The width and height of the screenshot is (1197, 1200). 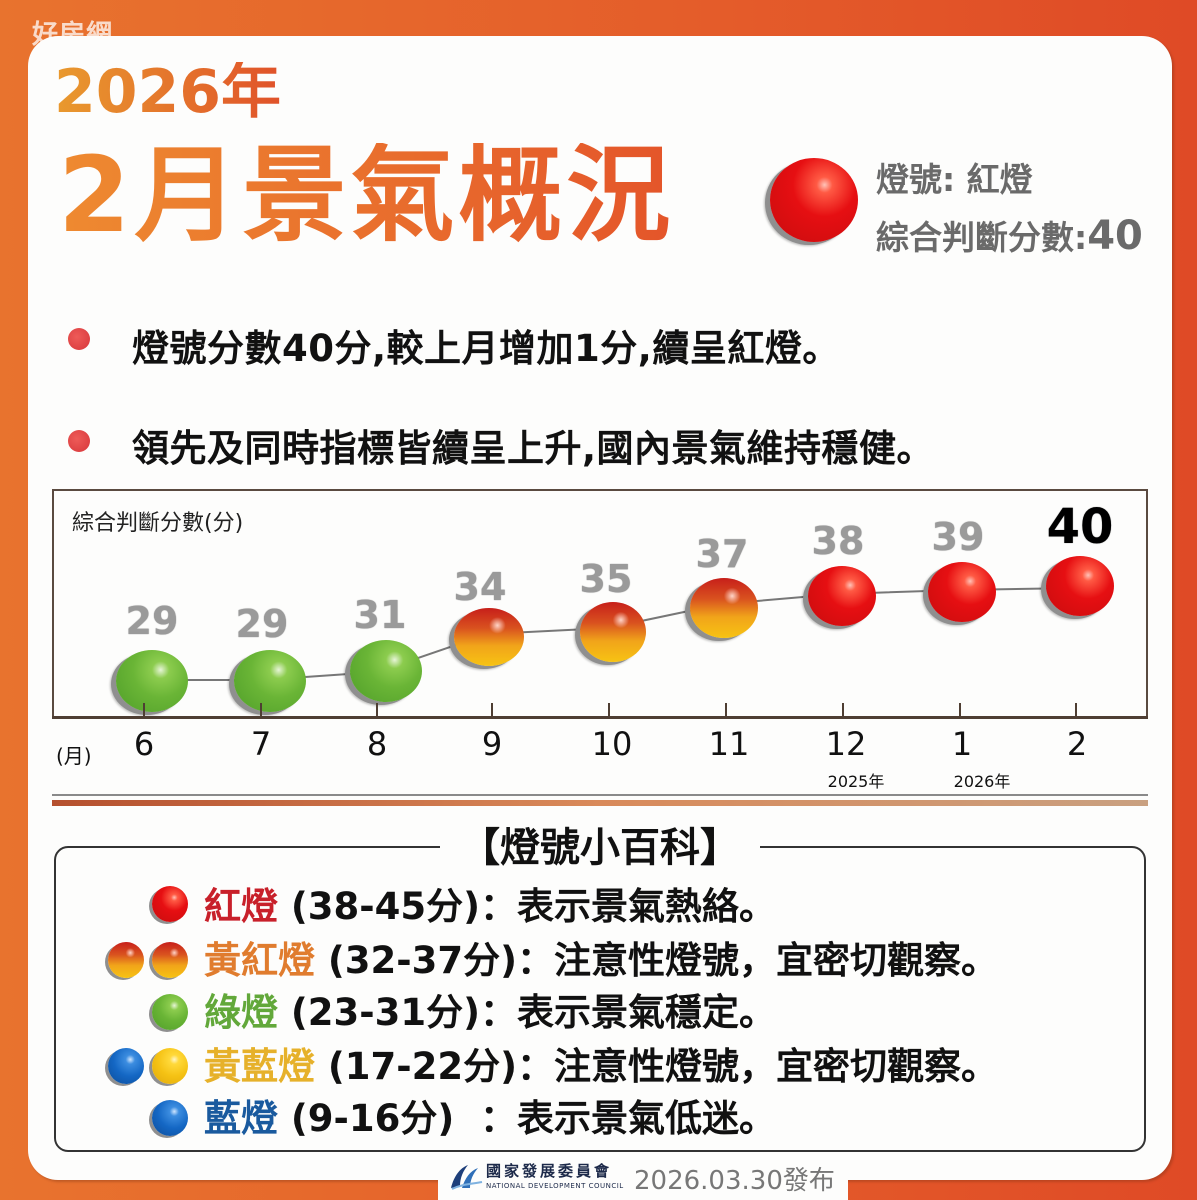 I want to click on legend-item-desc: ：表示景氣低迷。, so click(x=615, y=1118).